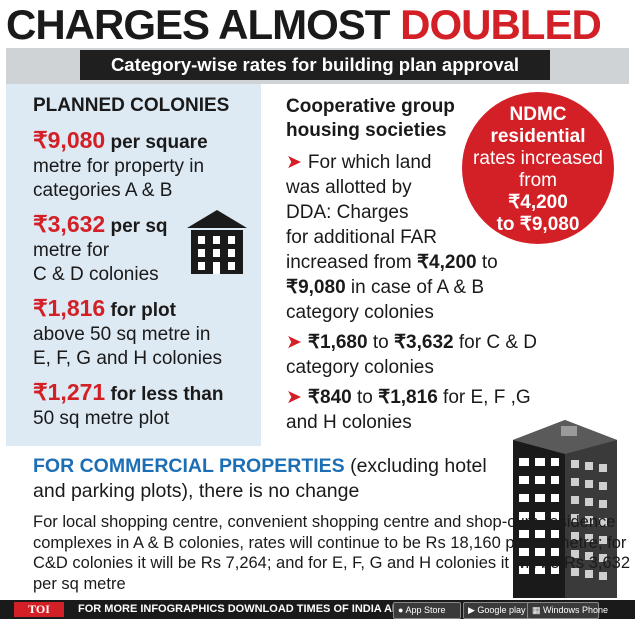 The width and height of the screenshot is (635, 619). I want to click on toi-logo: TOI, so click(39, 609).